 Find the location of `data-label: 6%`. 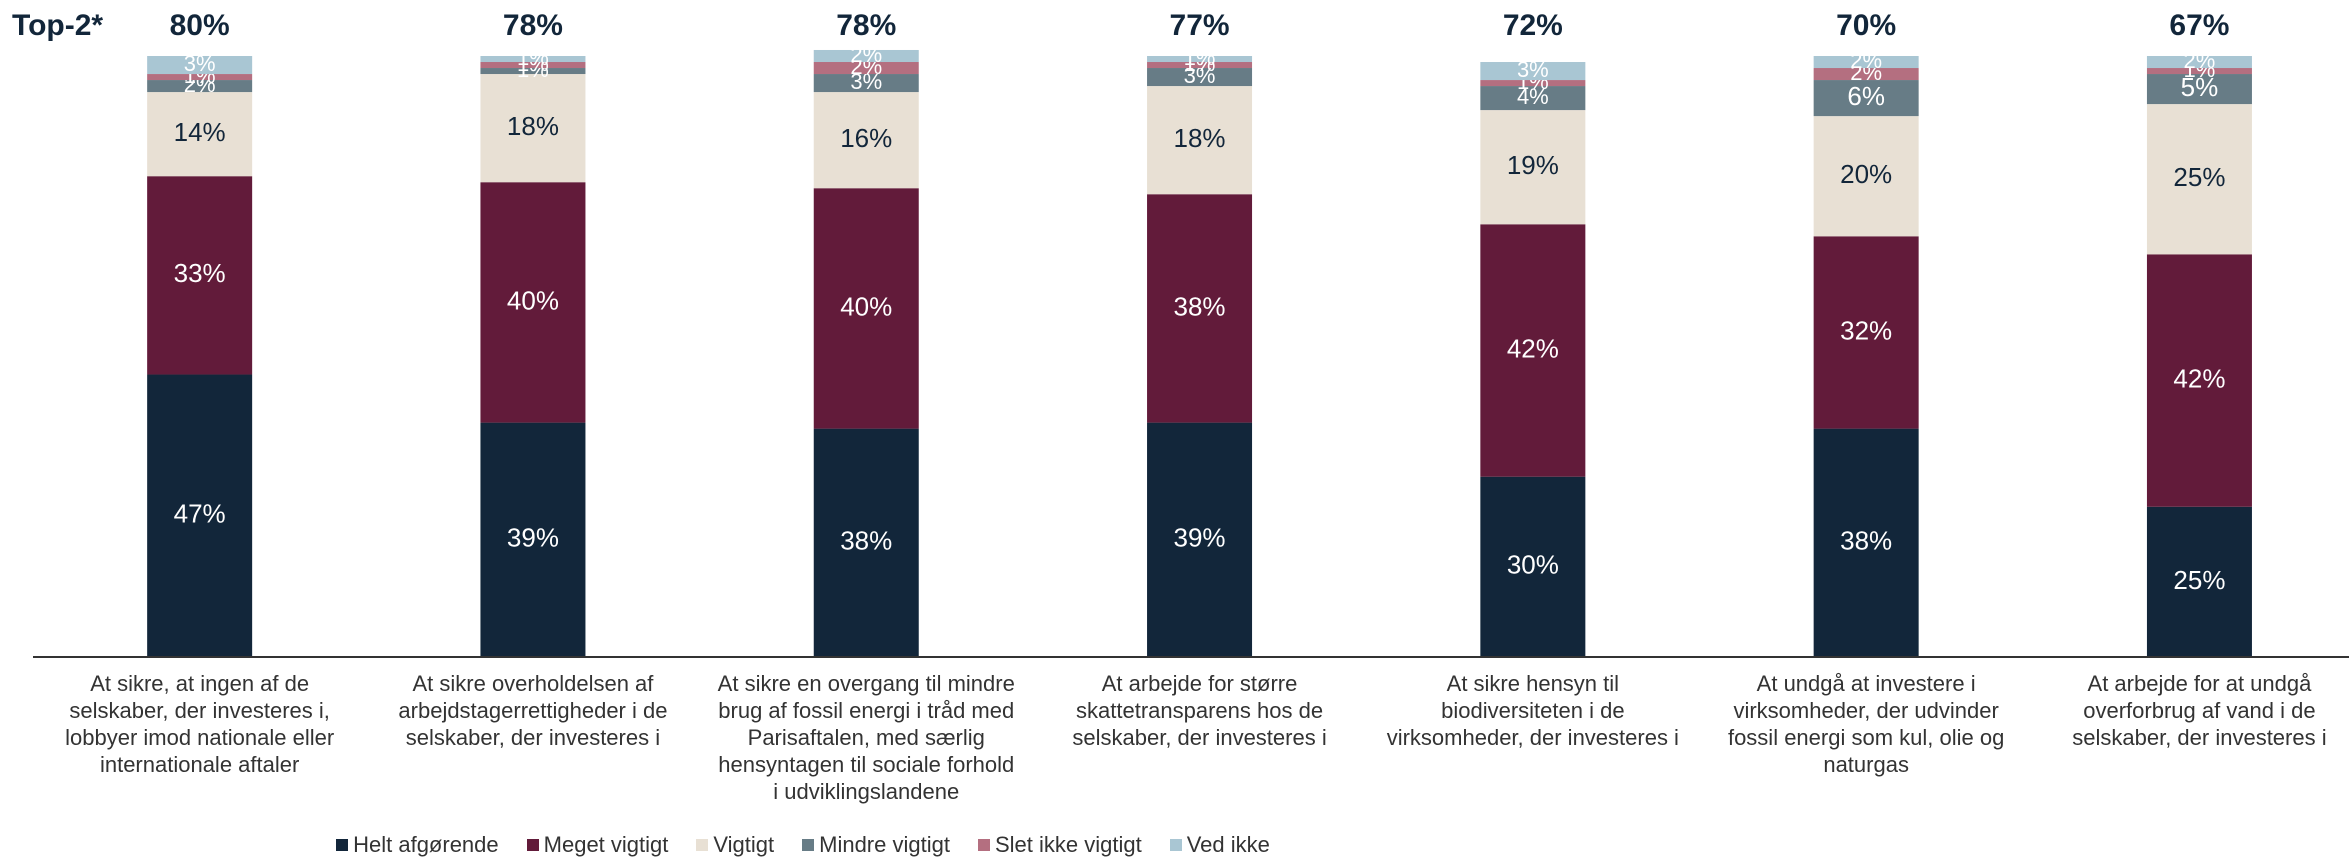

data-label: 6% is located at coordinates (1866, 96).